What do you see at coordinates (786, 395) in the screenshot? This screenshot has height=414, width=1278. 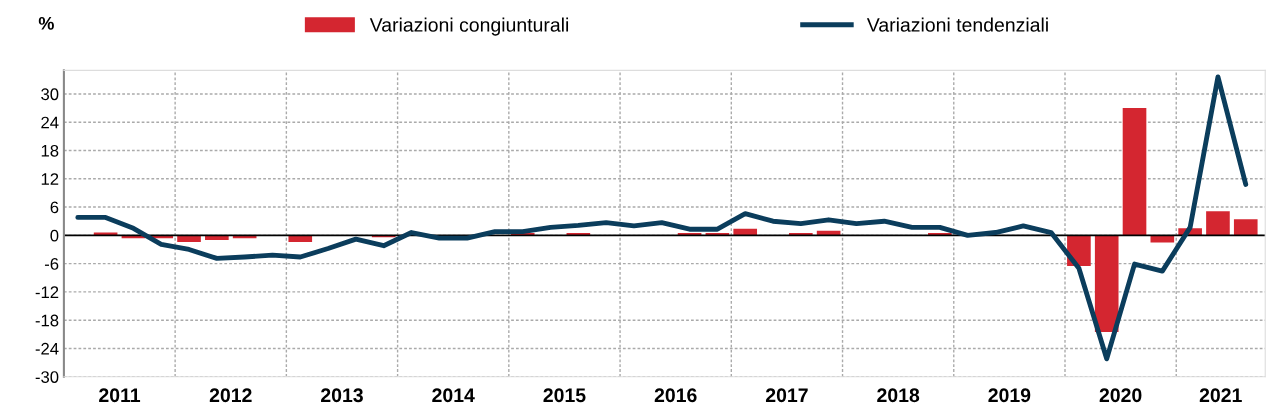 I see `x-tick-label: 2017` at bounding box center [786, 395].